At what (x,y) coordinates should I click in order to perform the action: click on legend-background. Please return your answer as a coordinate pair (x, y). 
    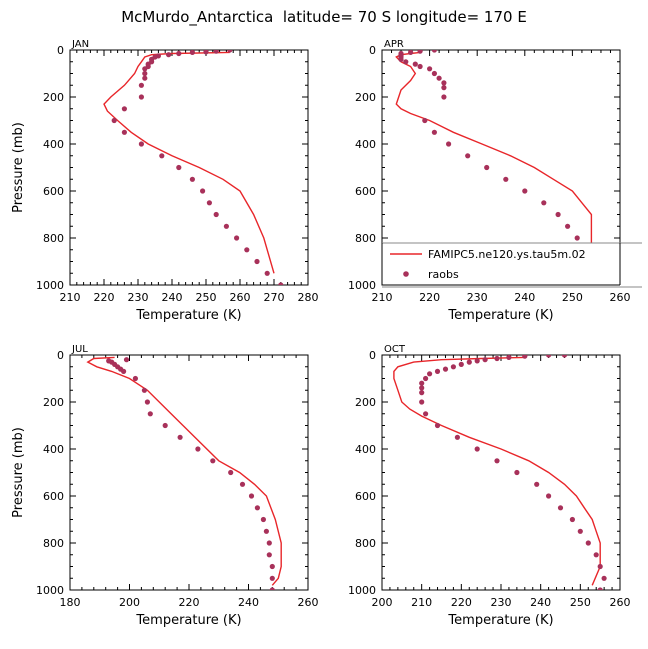
    Looking at the image, I should click on (512, 265).